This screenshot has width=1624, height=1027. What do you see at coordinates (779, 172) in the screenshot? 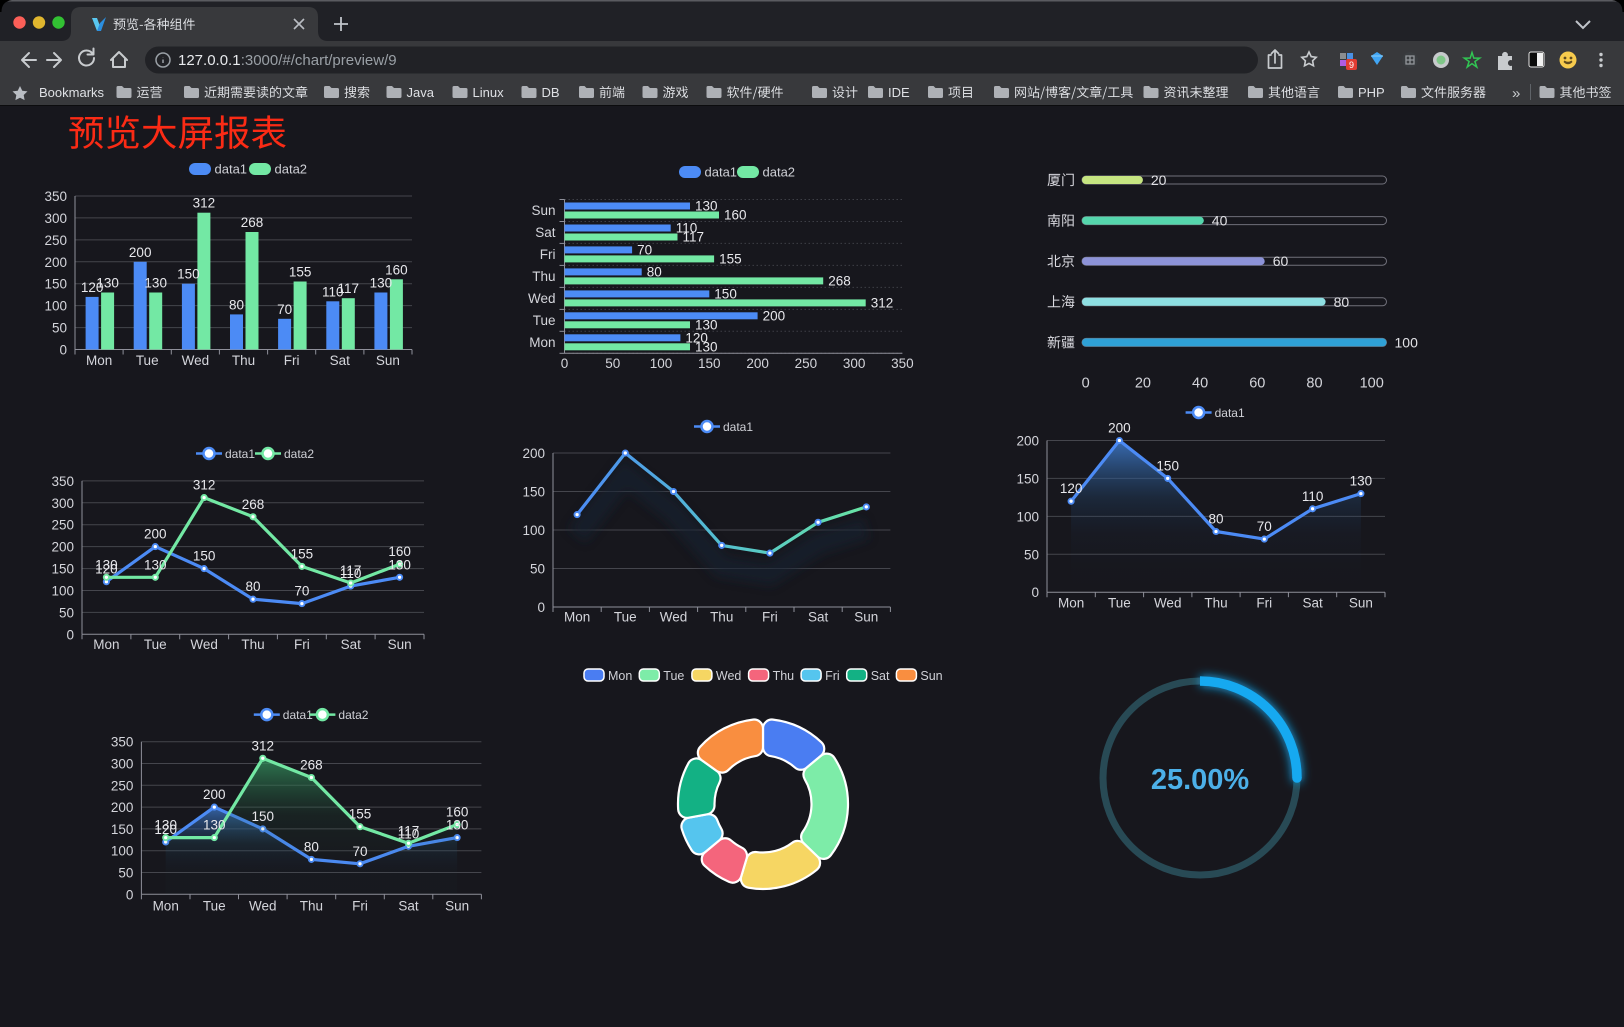
I see `svg-text: data2` at bounding box center [779, 172].